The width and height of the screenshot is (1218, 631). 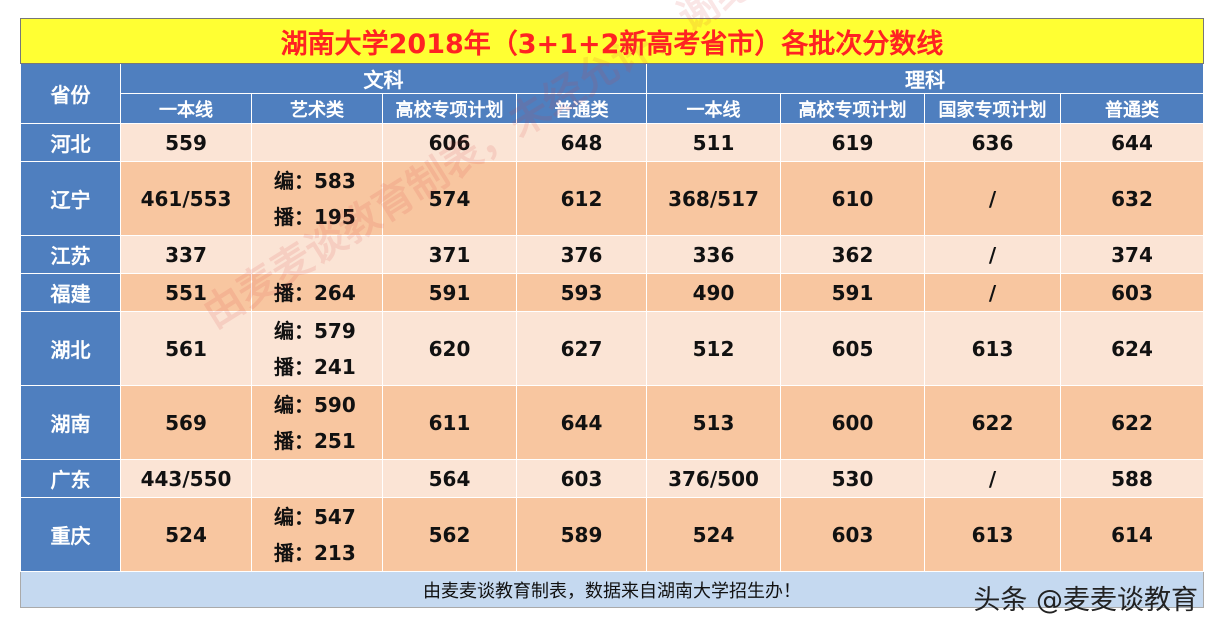 I want to click on score-cell: 611, so click(x=449, y=422).